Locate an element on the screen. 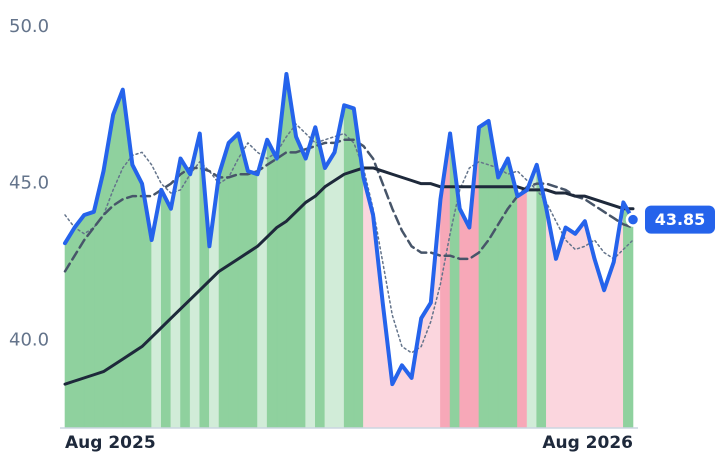 This screenshot has width=718, height=464. last-value-dot is located at coordinates (633, 219).